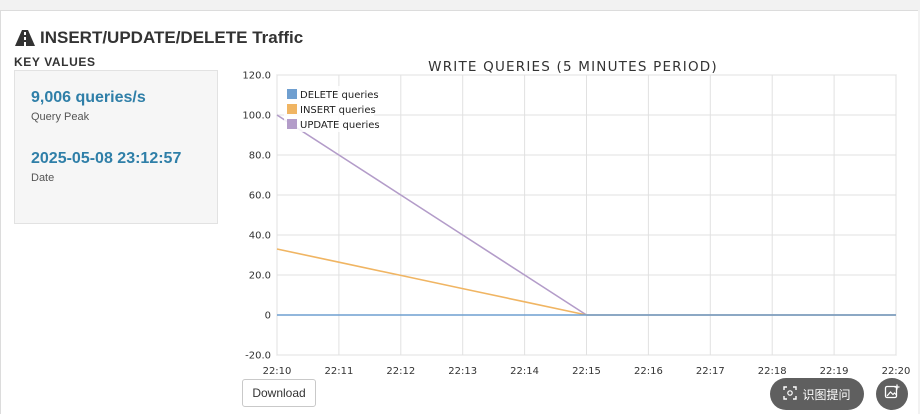  I want to click on x-tick-label: 22:19, so click(834, 371).